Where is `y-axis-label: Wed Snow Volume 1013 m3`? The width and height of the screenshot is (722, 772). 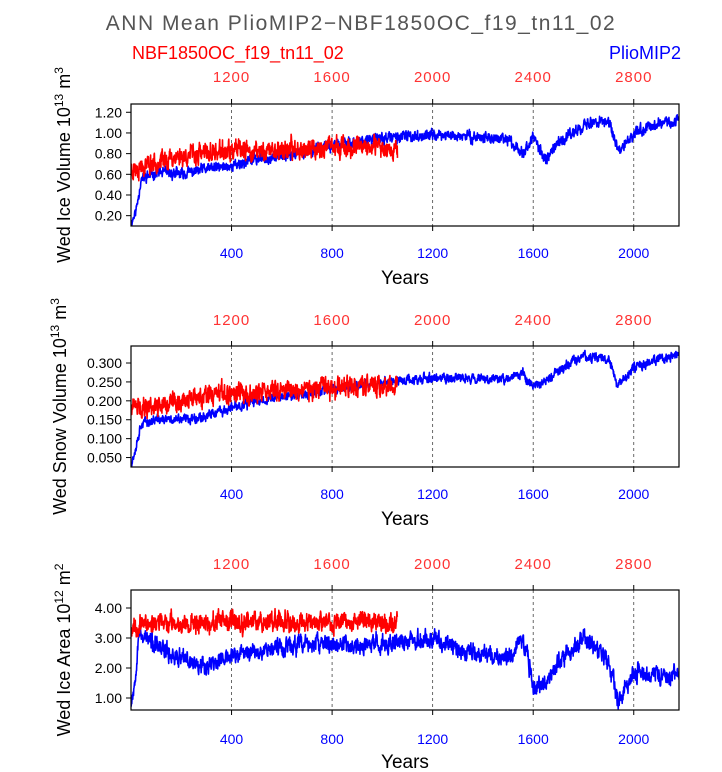 y-axis-label: Wed Snow Volume 1013 m3 is located at coordinates (59, 406).